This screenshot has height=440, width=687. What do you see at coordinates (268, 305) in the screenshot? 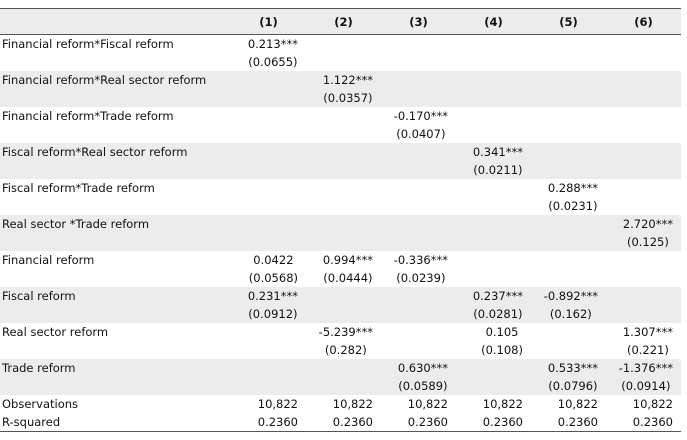
I see `cell: 0.231*** (0.0912)` at bounding box center [268, 305].